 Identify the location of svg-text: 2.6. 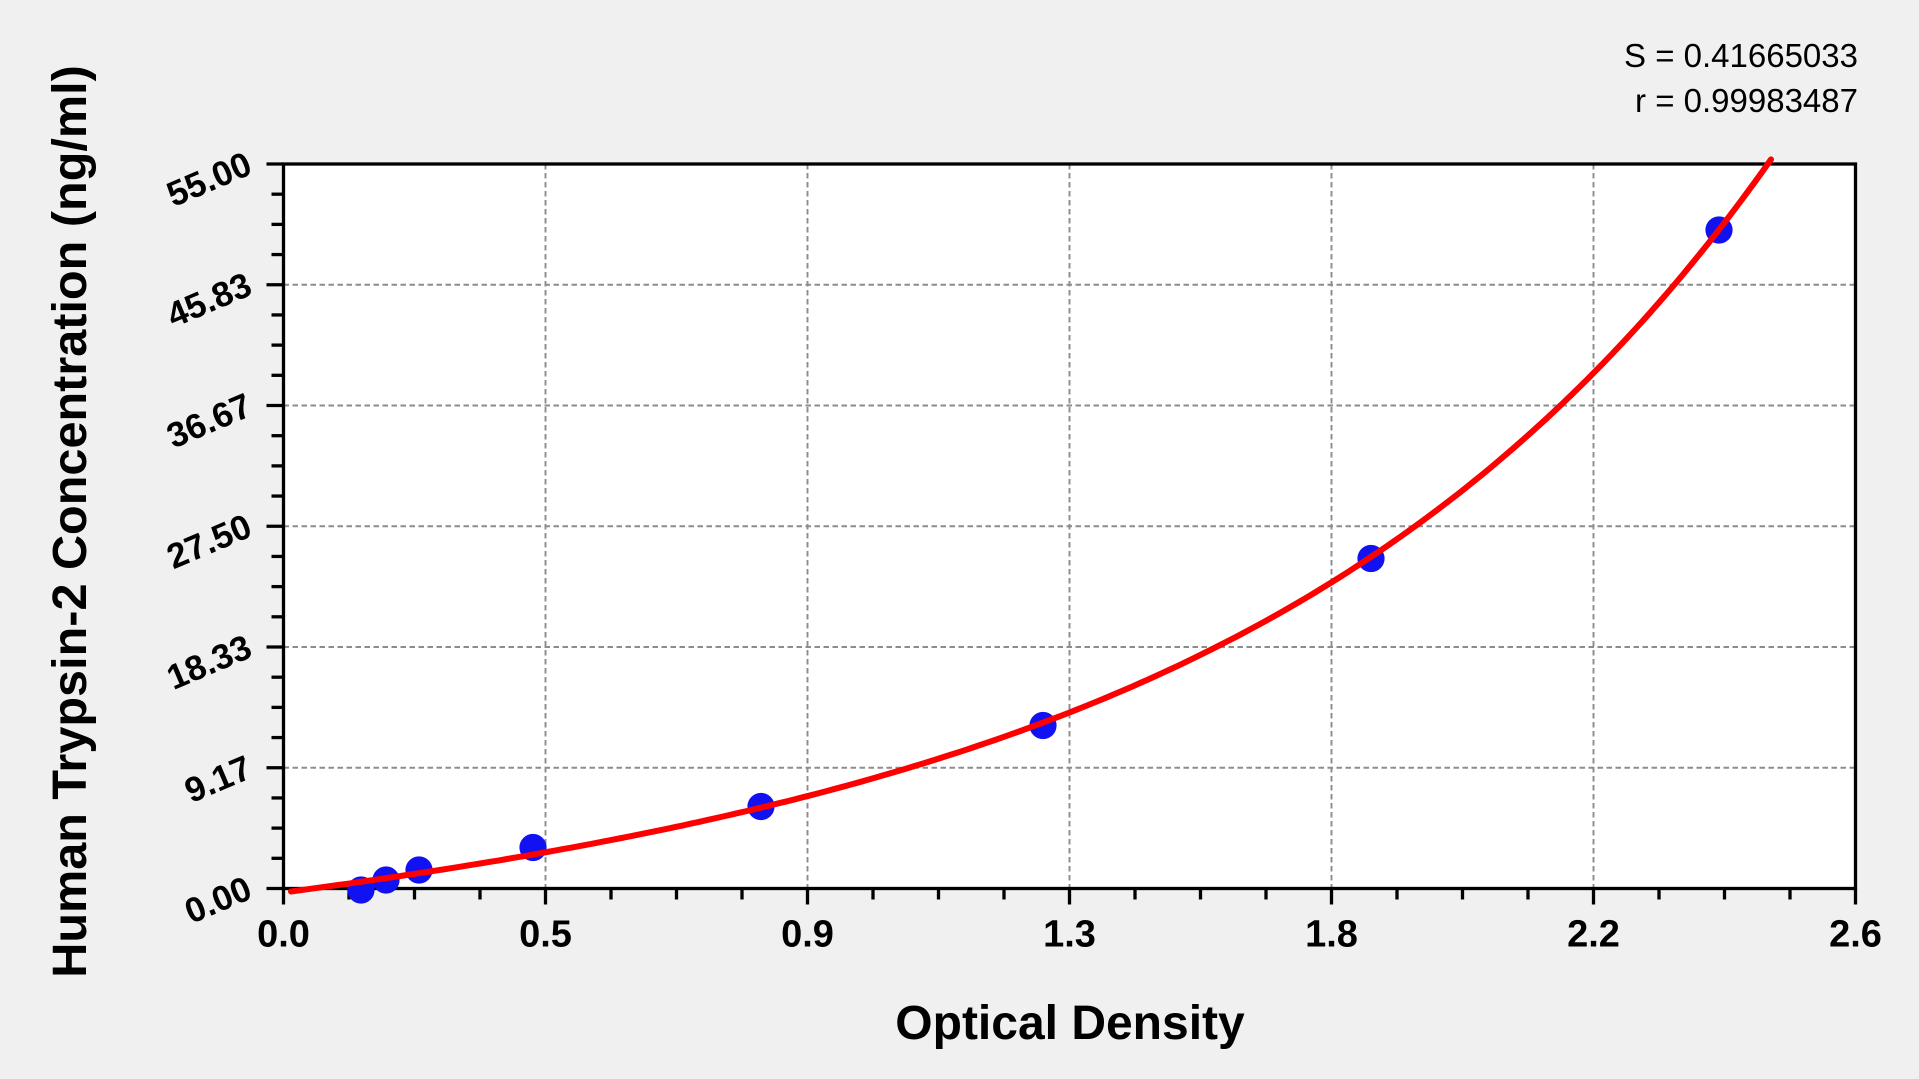
(1855, 935).